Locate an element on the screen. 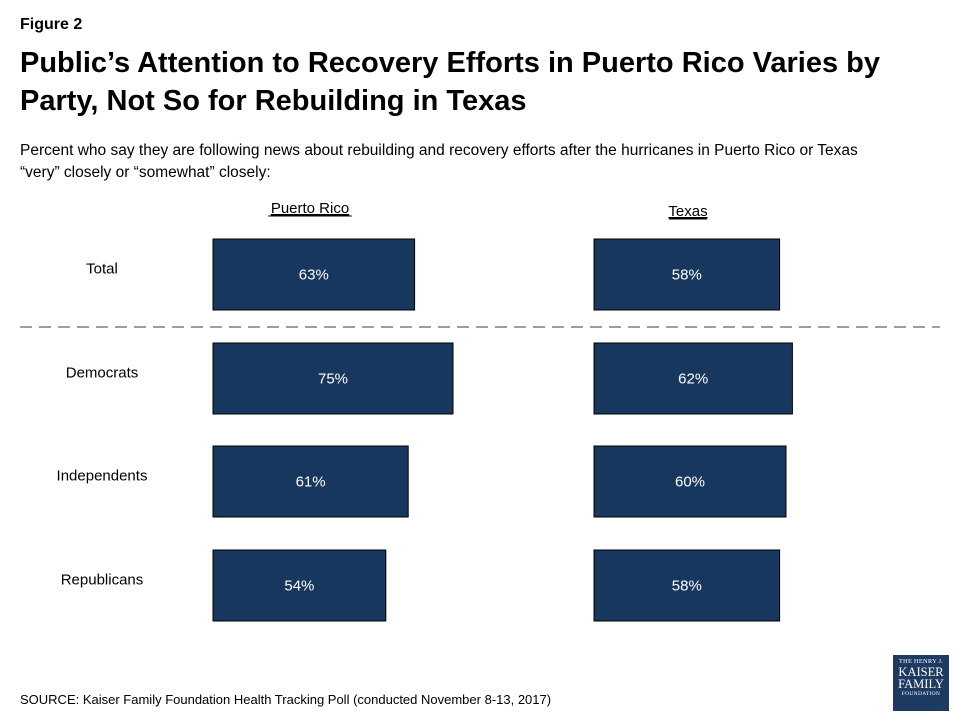 The image size is (960, 720). logo-line-2: KAISER is located at coordinates (921, 672).